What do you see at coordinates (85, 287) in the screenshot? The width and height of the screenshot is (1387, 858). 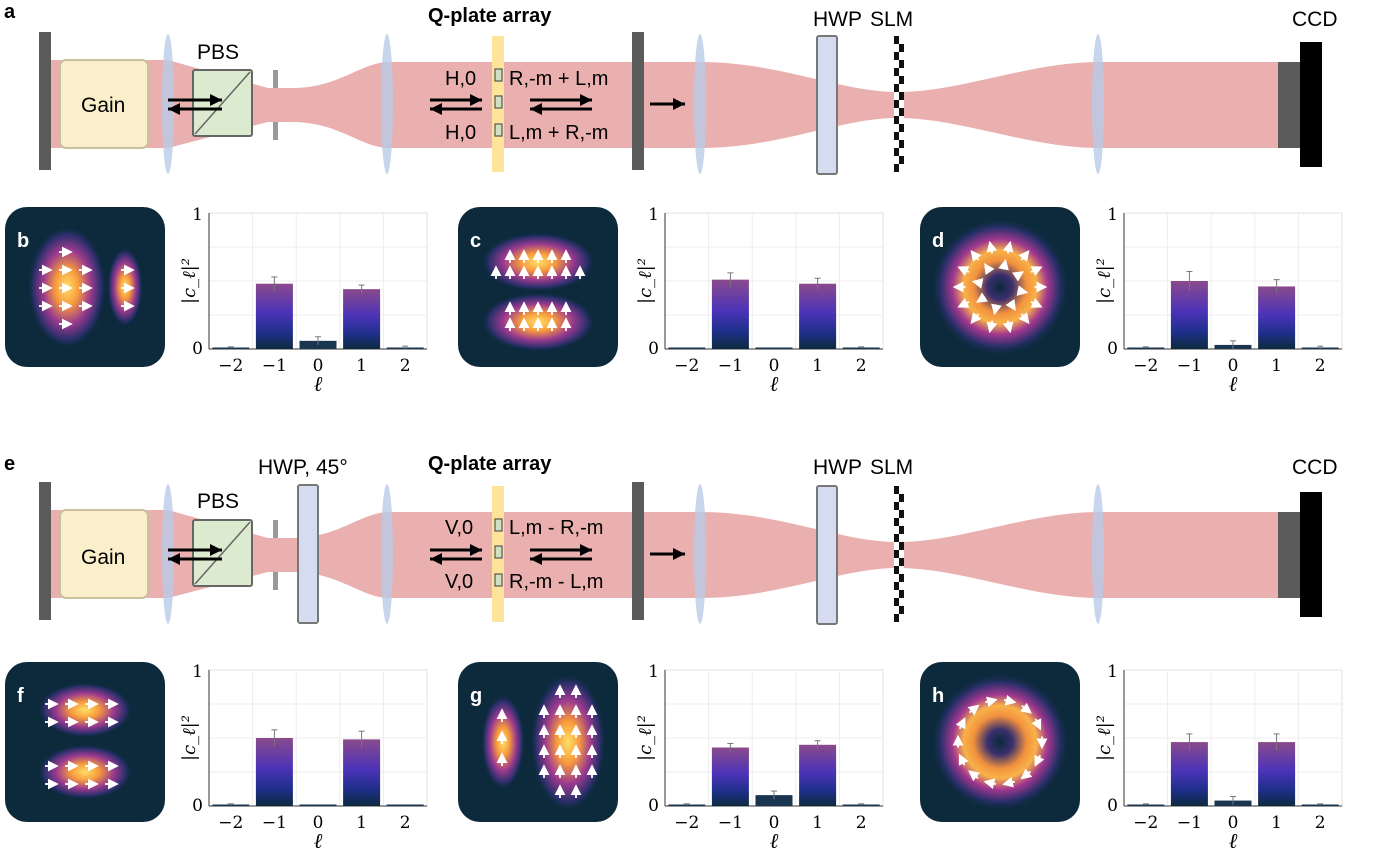 I see `mode-image-b: b` at bounding box center [85, 287].